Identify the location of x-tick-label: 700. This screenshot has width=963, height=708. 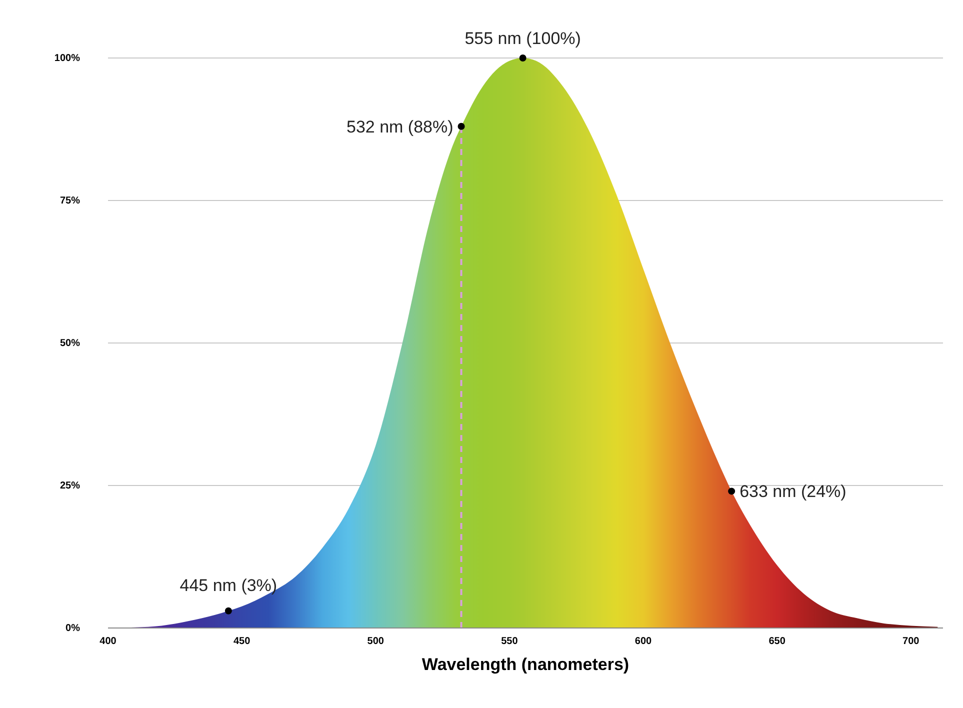
(911, 641).